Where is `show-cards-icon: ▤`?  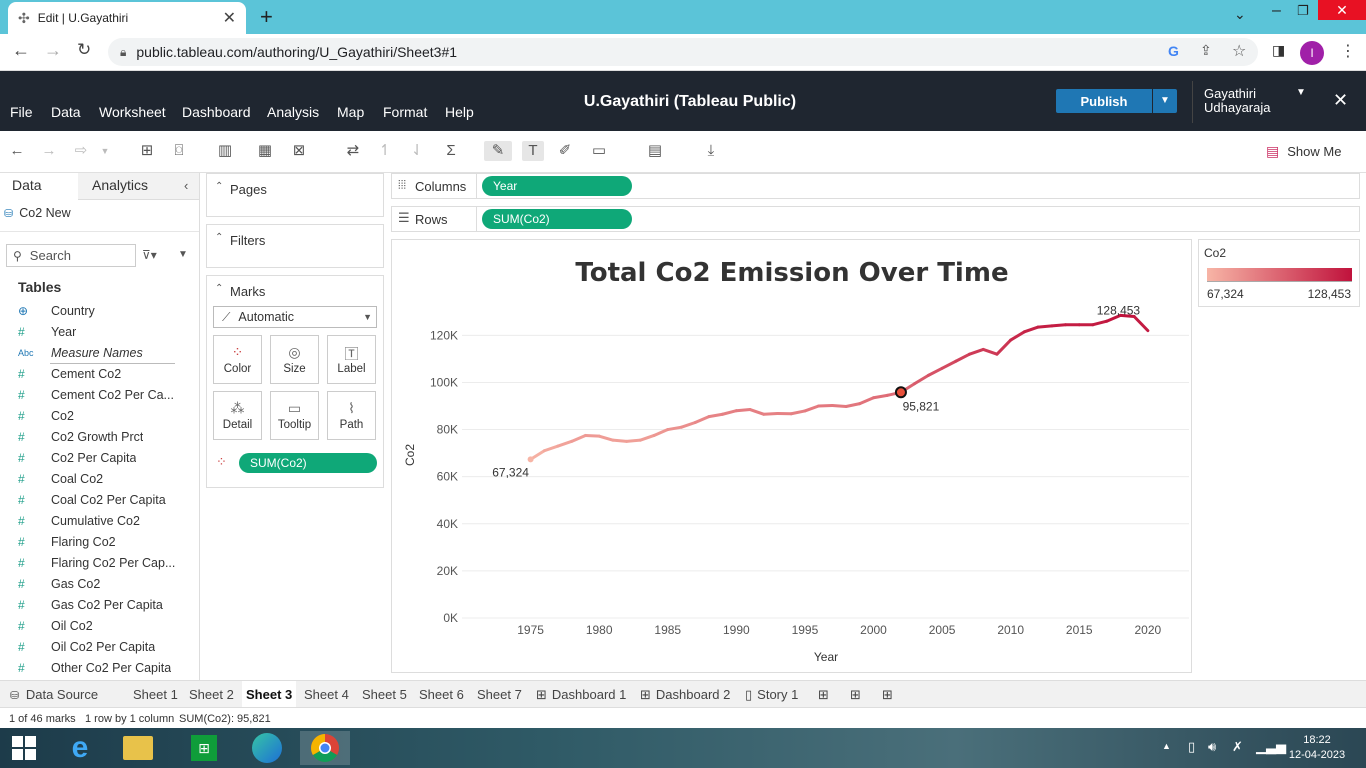
show-cards-icon: ▤ is located at coordinates (655, 150).